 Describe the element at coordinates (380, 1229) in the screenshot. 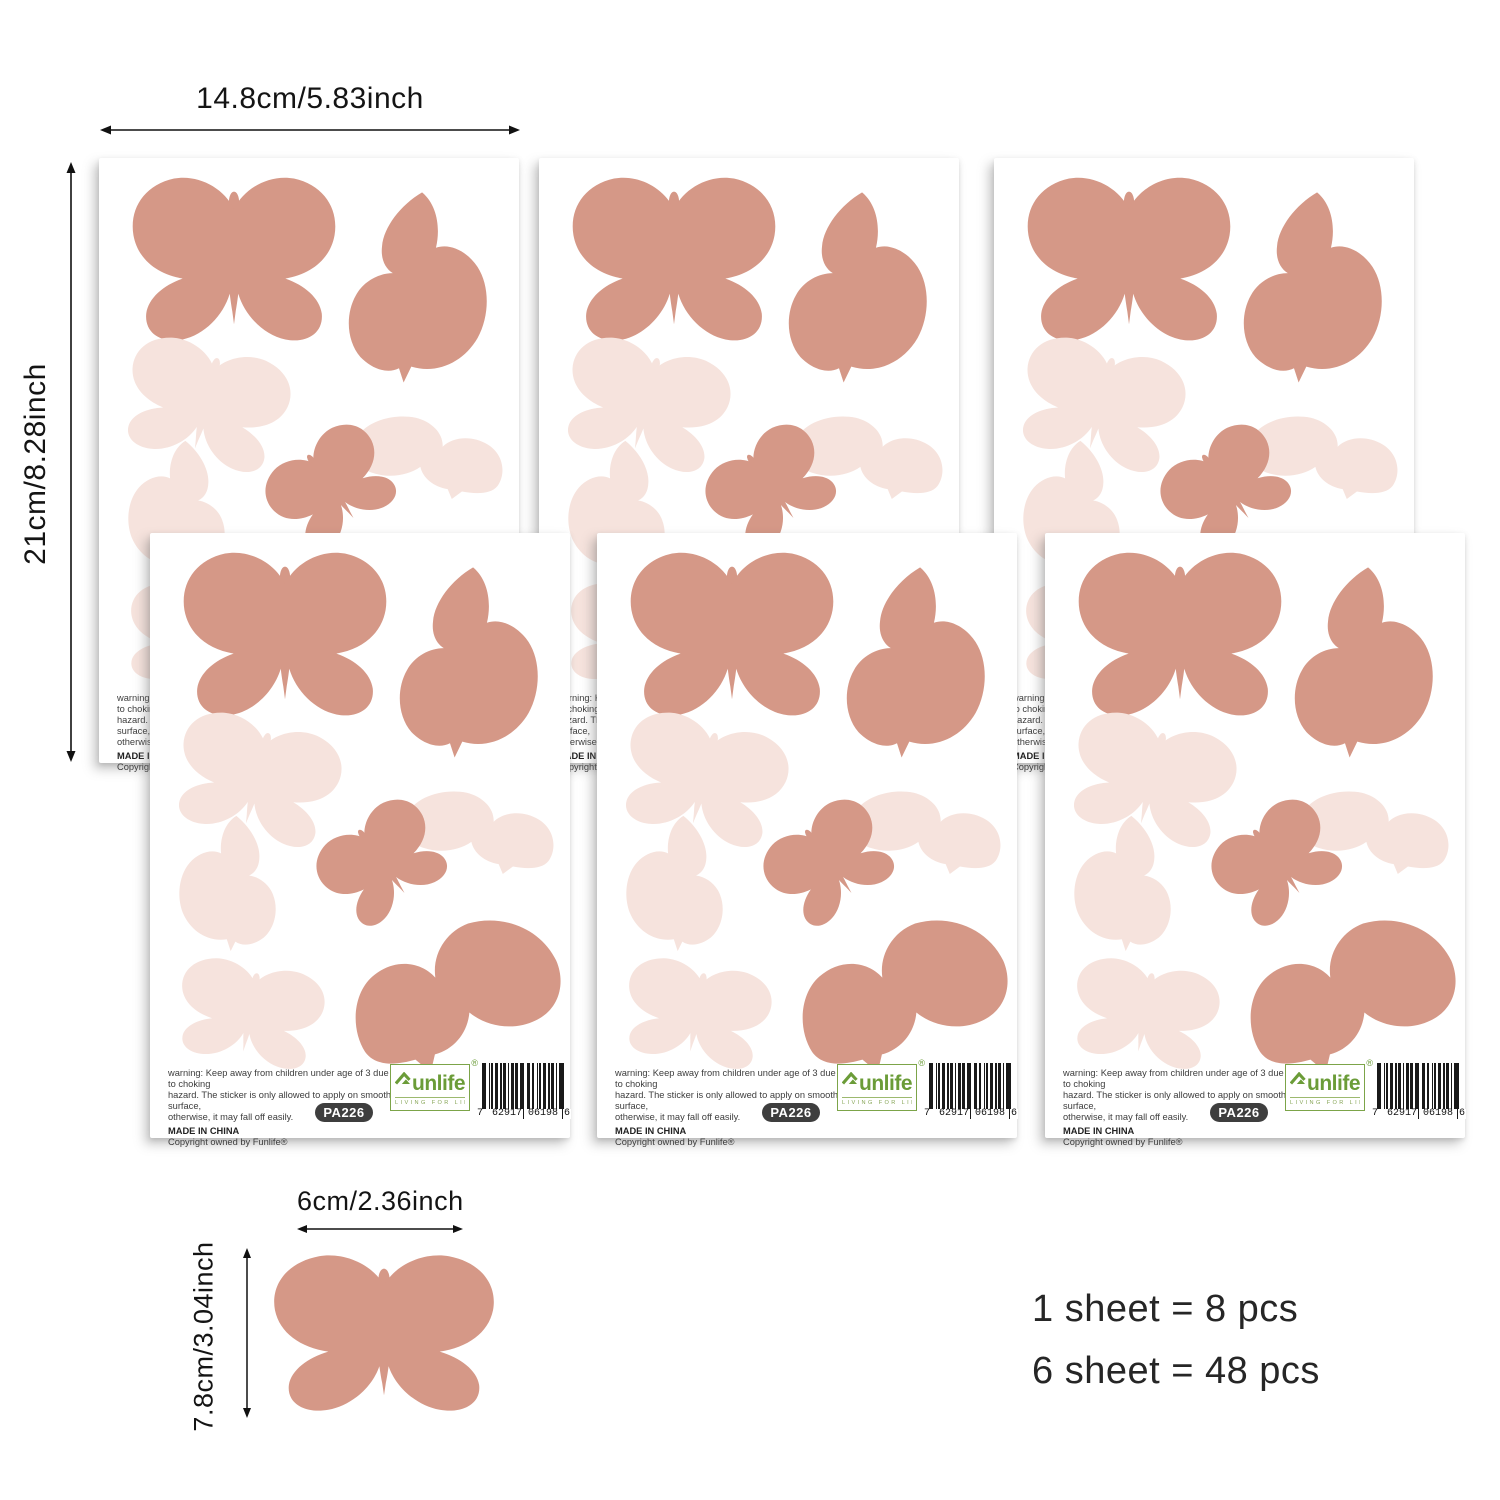

I see `piece-width-dimension-arrow` at that location.